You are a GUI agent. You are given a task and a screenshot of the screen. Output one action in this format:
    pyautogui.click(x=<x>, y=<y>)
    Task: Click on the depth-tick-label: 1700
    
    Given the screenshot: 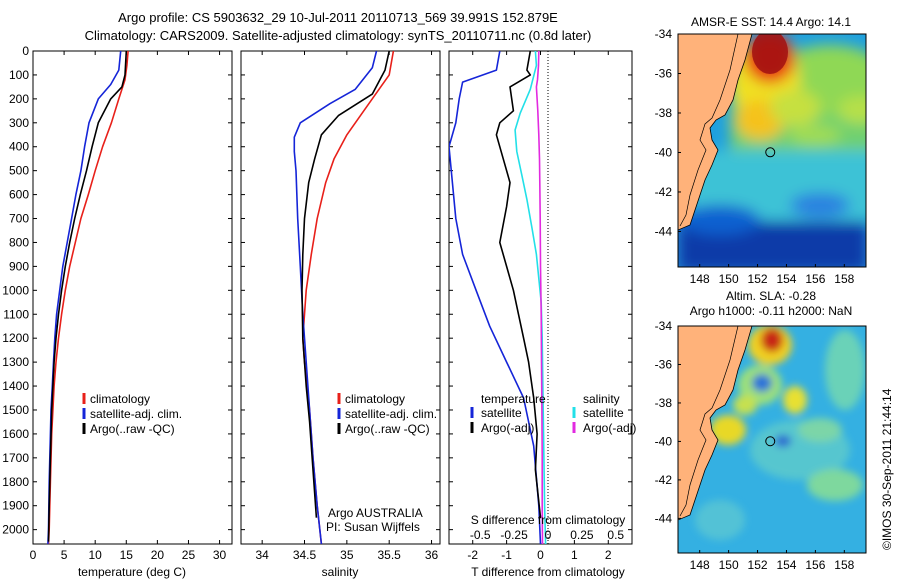 What is the action you would take?
    pyautogui.click(x=15, y=458)
    